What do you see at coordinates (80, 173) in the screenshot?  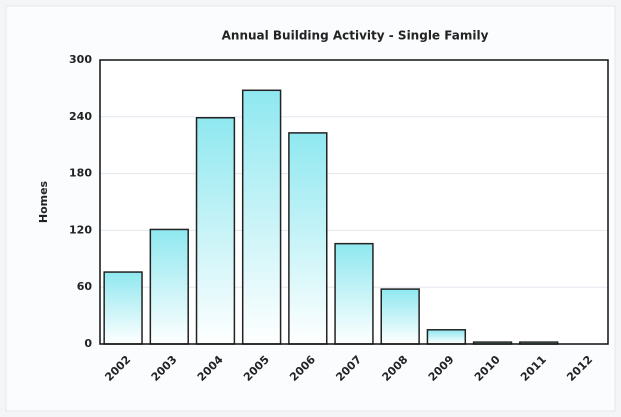 I see `y-tick-label: 180` at bounding box center [80, 173].